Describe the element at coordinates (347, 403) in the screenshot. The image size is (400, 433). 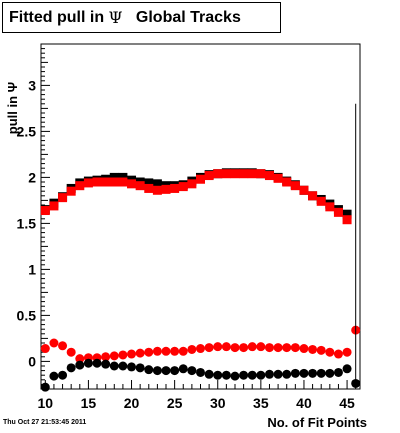
I see `x-tick-label: 45` at that location.